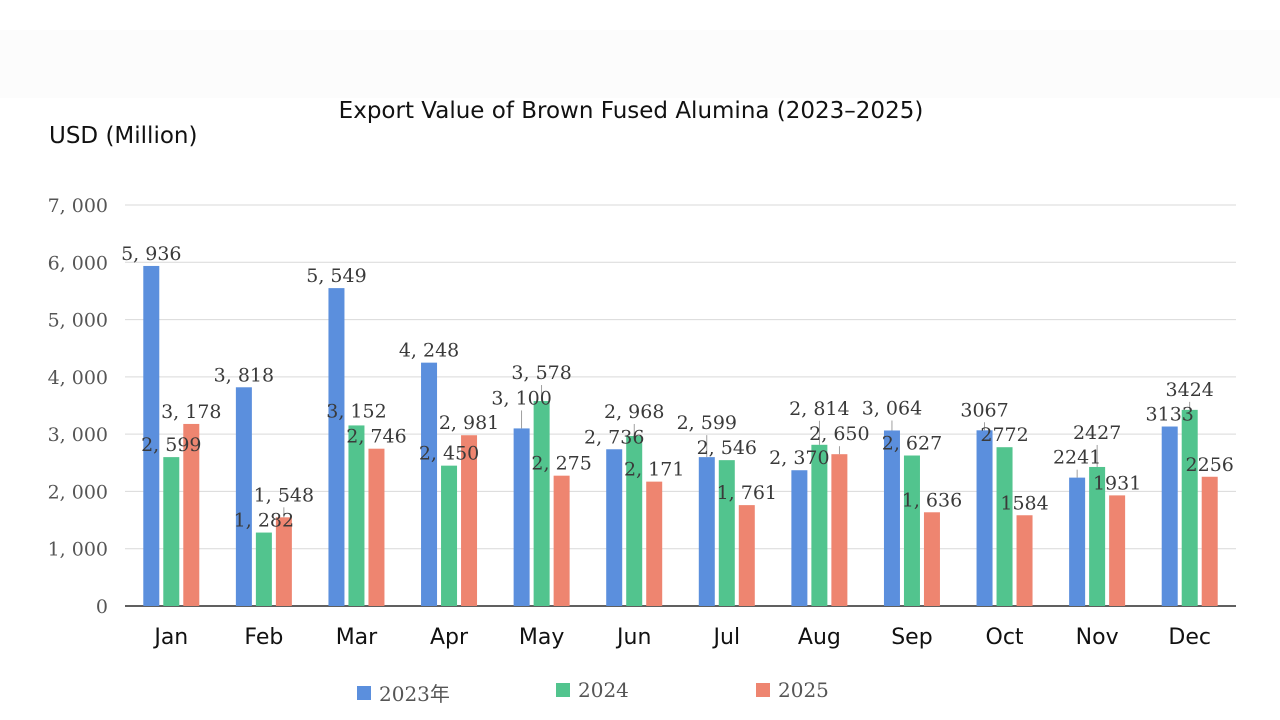 This screenshot has width=1280, height=720. Describe the element at coordinates (1097, 433) in the screenshot. I see `data-label: 2427` at that location.